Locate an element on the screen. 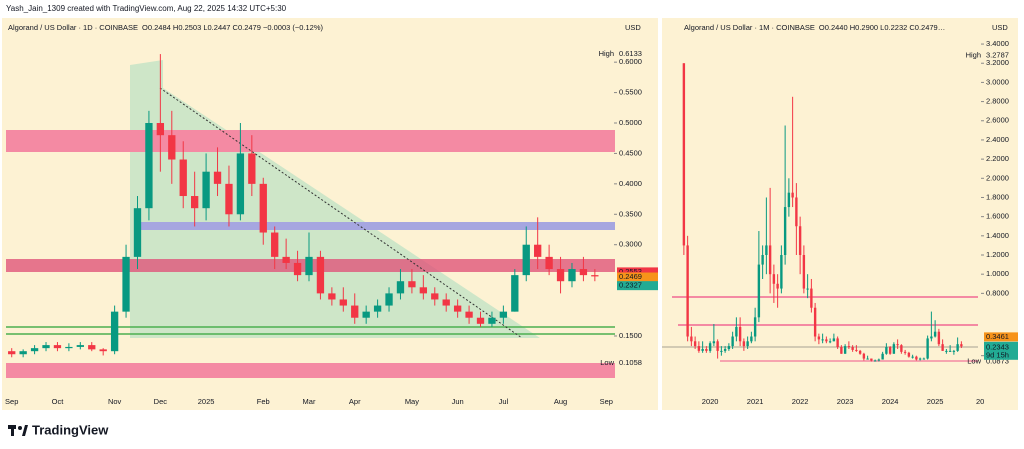 The image size is (1024, 449). chart-title: Algorand / US Dollar · 1M · COINBASE is located at coordinates (749, 27).